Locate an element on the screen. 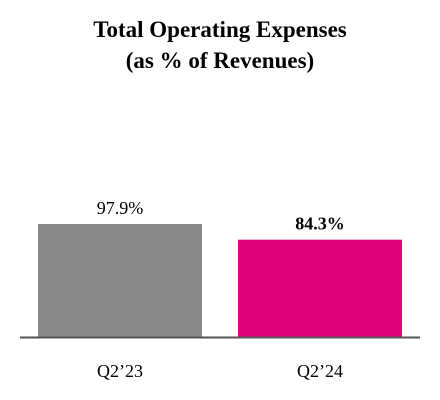 Image resolution: width=440 pixels, height=400 pixels. data-label-2: 84.3% is located at coordinates (320, 224).